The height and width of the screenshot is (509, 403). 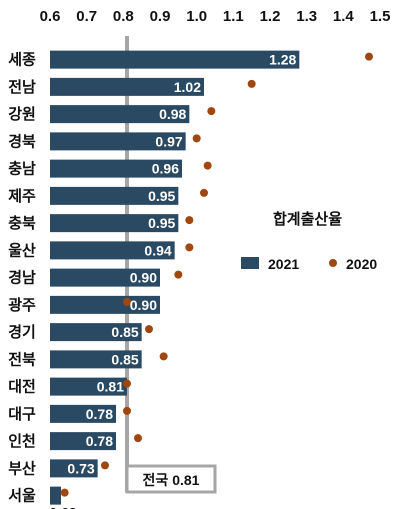 What do you see at coordinates (123, 16) in the screenshot?
I see `x-tick-label: 0.8` at bounding box center [123, 16].